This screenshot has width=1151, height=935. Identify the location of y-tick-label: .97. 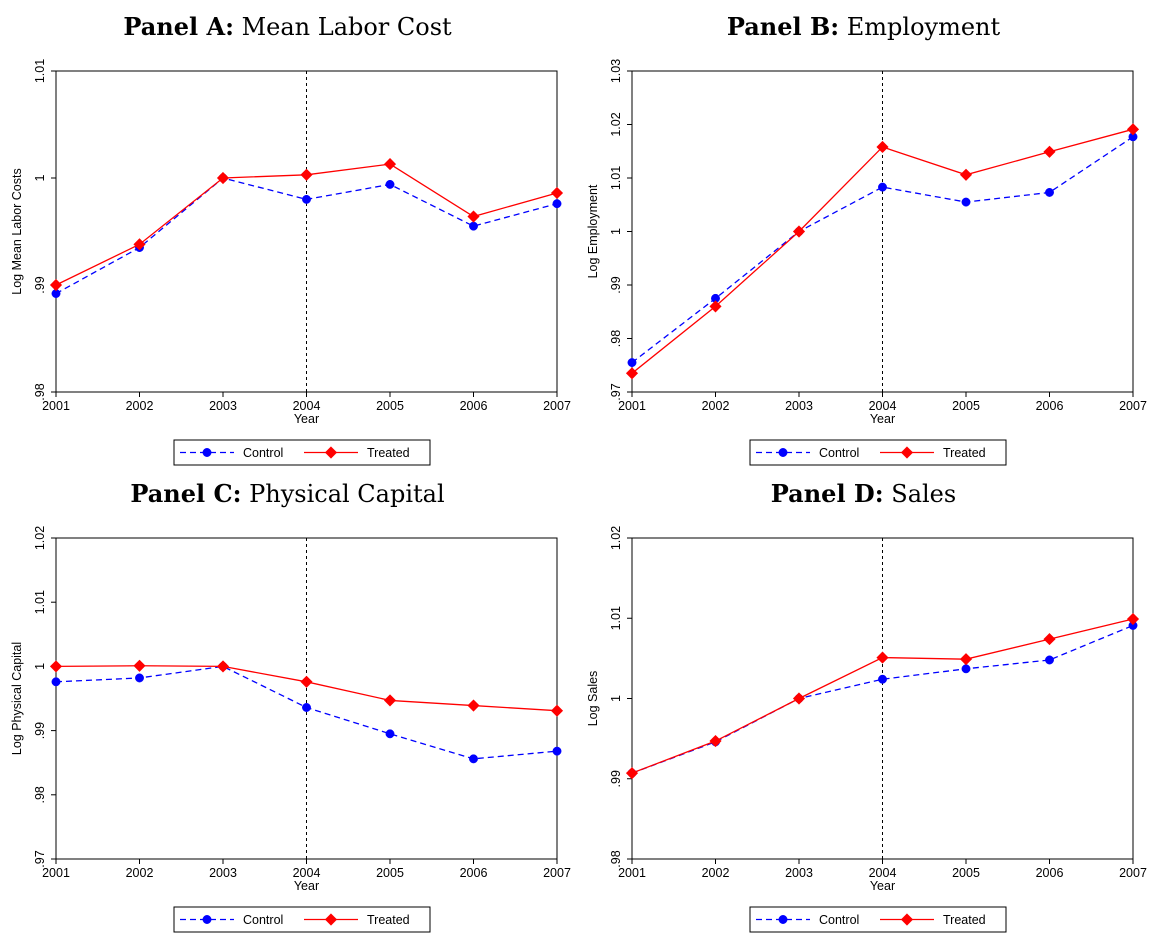
(616, 391).